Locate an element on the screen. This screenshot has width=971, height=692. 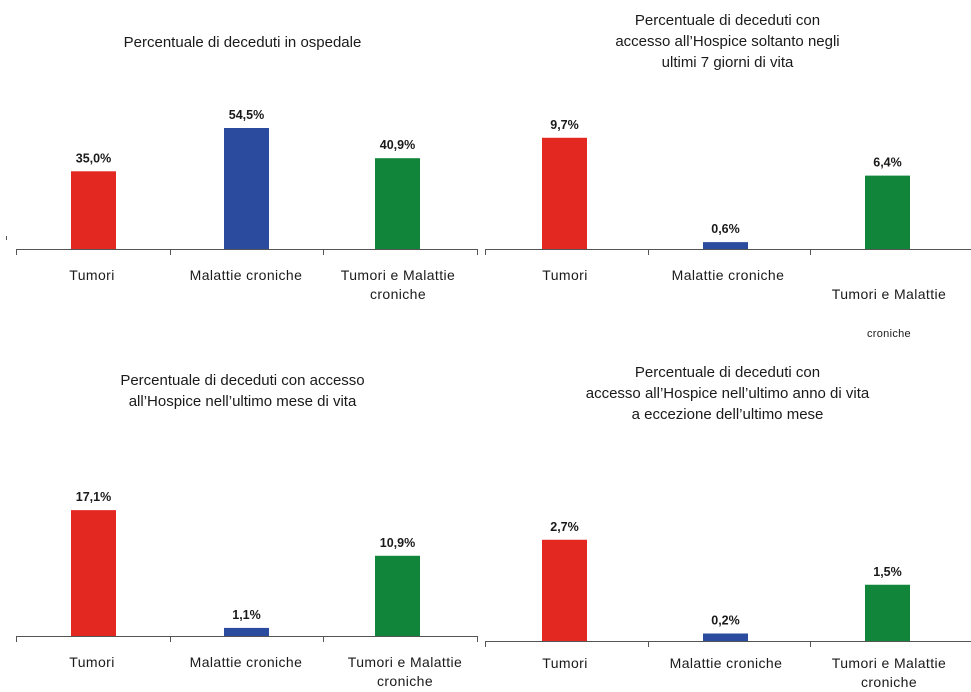
chart-plot: 35,0% 54,5% 40,9% is located at coordinates (247, 181).